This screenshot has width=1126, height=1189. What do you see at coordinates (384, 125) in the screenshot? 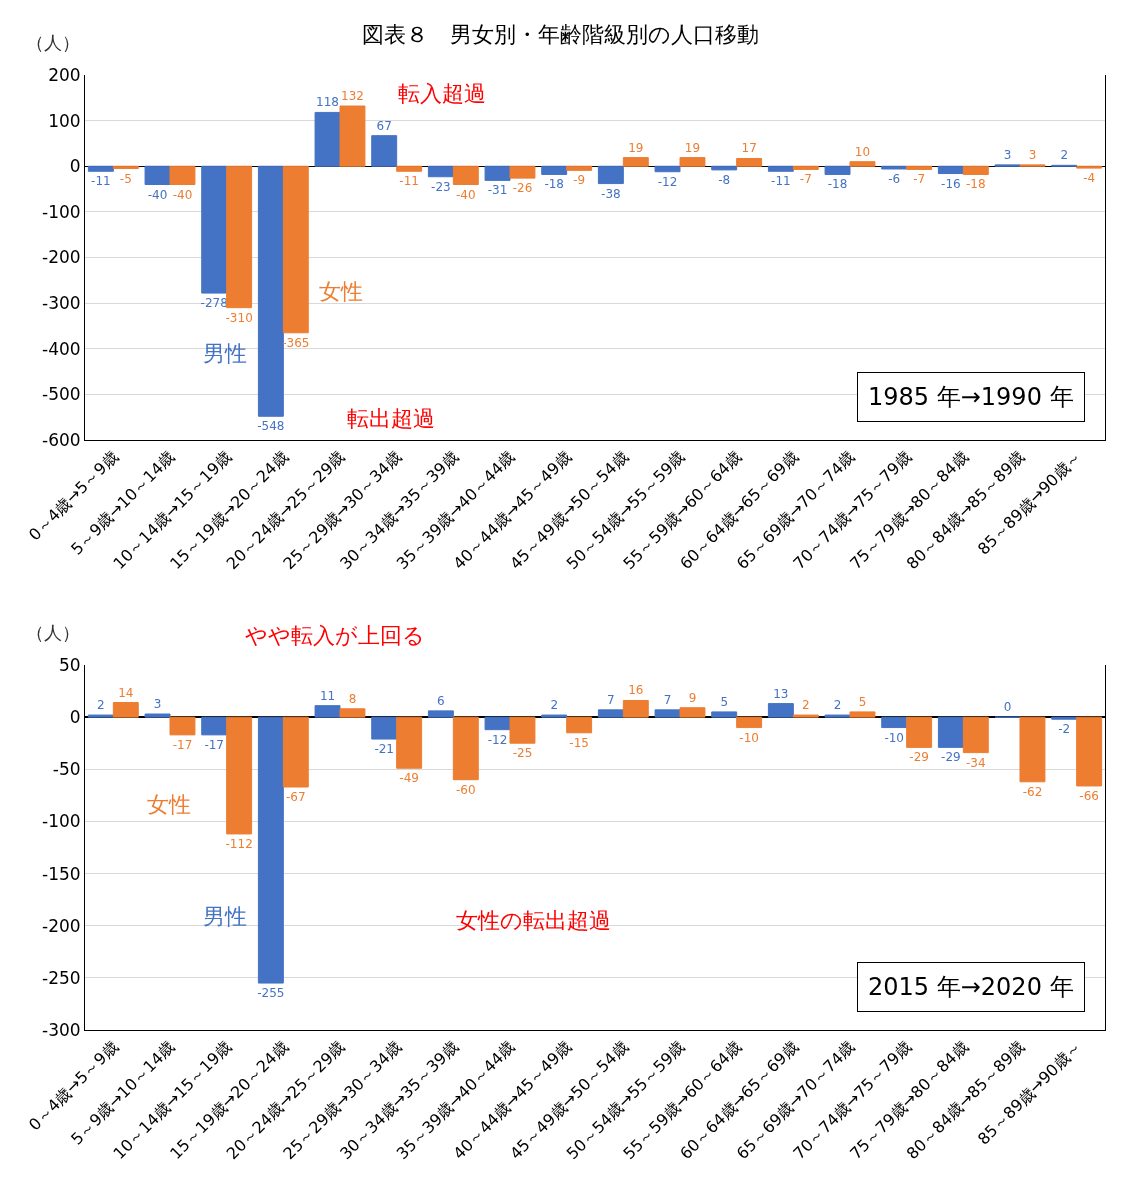
I see `data-label: 67` at bounding box center [384, 125].